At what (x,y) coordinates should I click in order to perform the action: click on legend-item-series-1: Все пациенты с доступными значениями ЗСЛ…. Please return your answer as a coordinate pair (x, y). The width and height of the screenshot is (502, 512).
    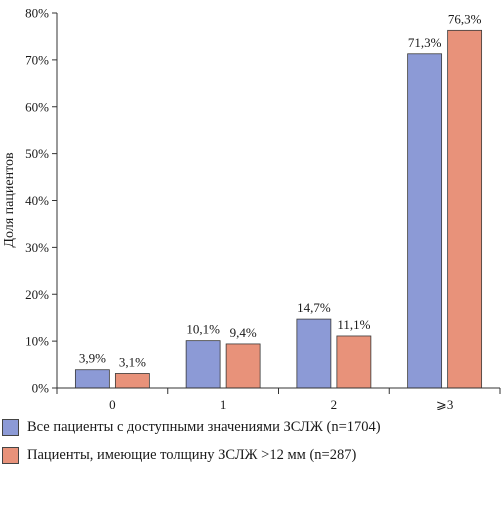
    Looking at the image, I should click on (251, 427).